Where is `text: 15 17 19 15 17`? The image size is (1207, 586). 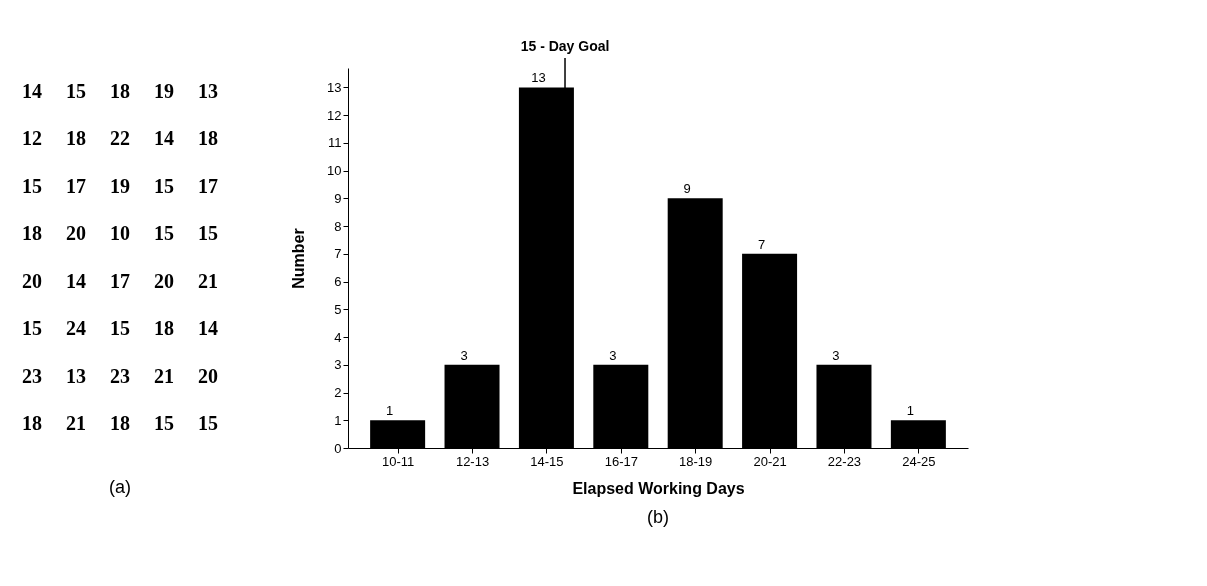
text: 15 17 19 15 17 is located at coordinates (120, 185).